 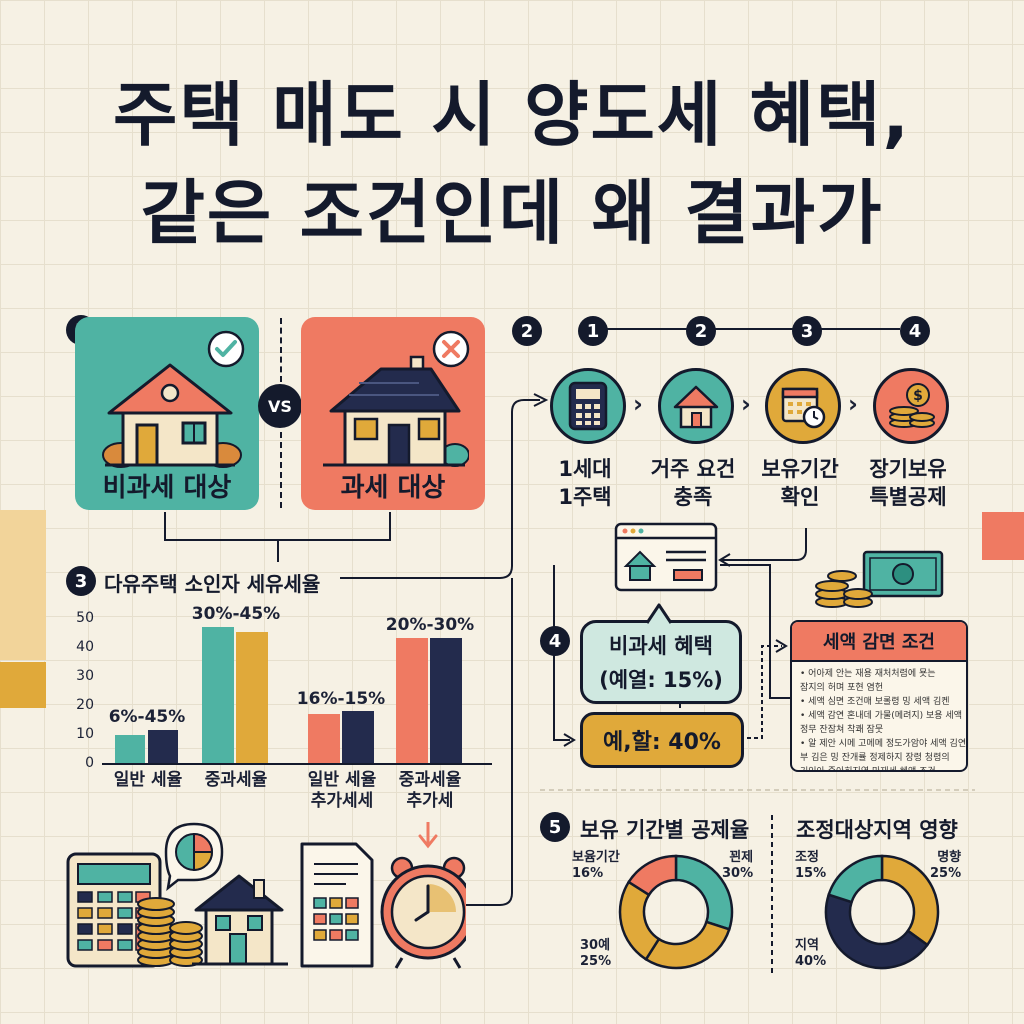 I want to click on bar-general-rate-a, so click(x=130, y=749).